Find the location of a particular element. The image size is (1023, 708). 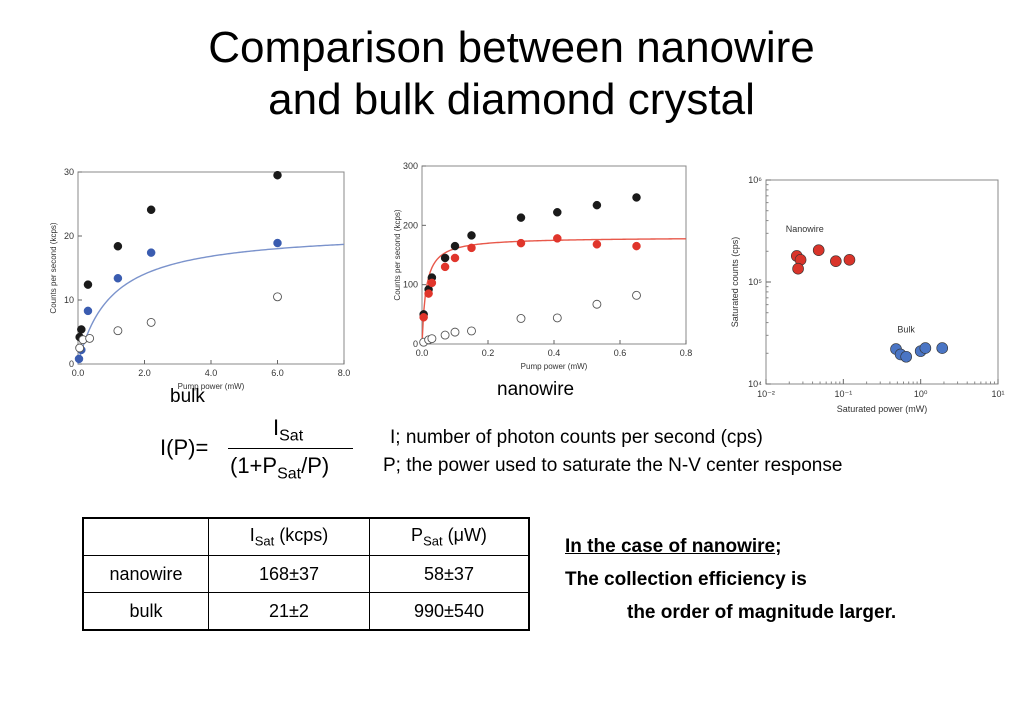

row-isat: 21±2 is located at coordinates (289, 611).